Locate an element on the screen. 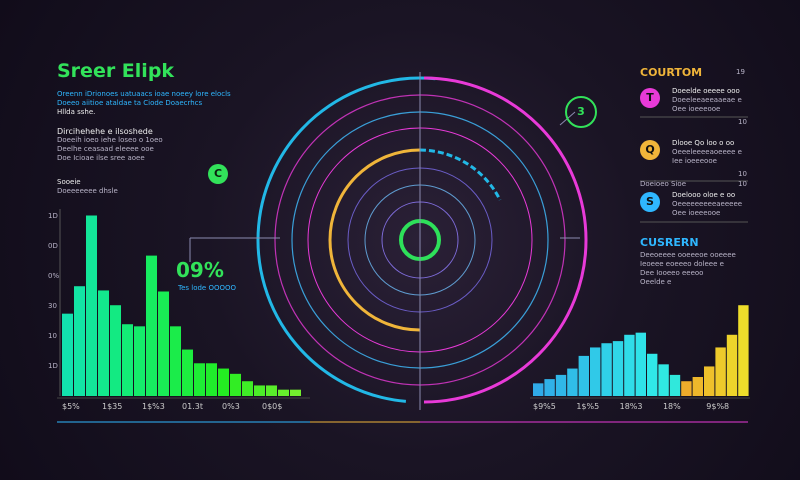 The image size is (800, 480). chart-label: Sooeie Doeeeeeee dhsle is located at coordinates (87, 187).